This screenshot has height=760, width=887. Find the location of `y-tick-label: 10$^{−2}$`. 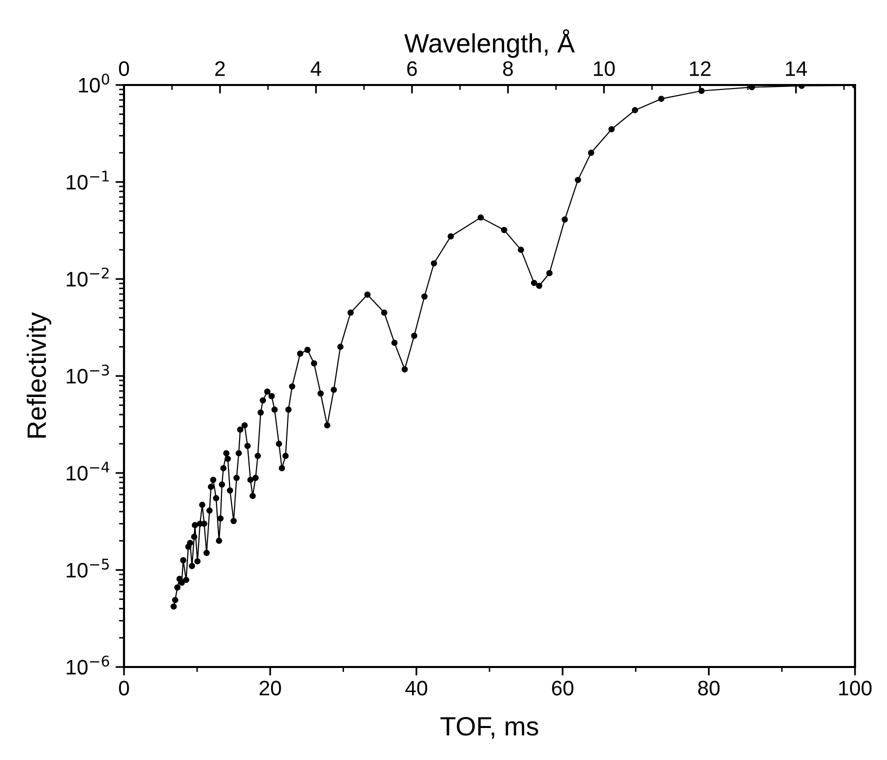

y-tick-label: 10$^{−2}$ is located at coordinates (87, 277).